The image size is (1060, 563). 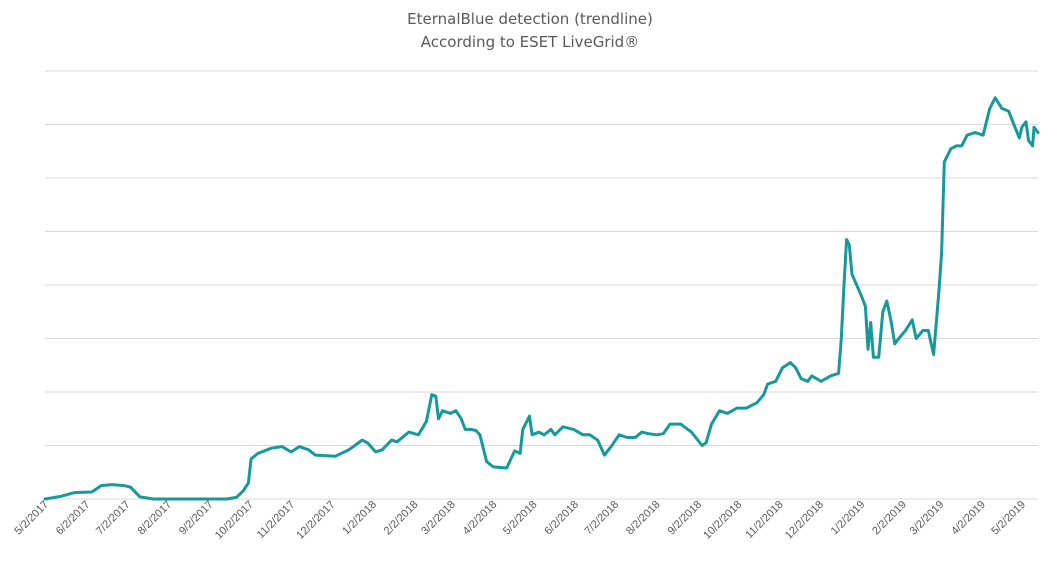 I want to click on x-tick-label: 10/2/2017, so click(x=234, y=520).